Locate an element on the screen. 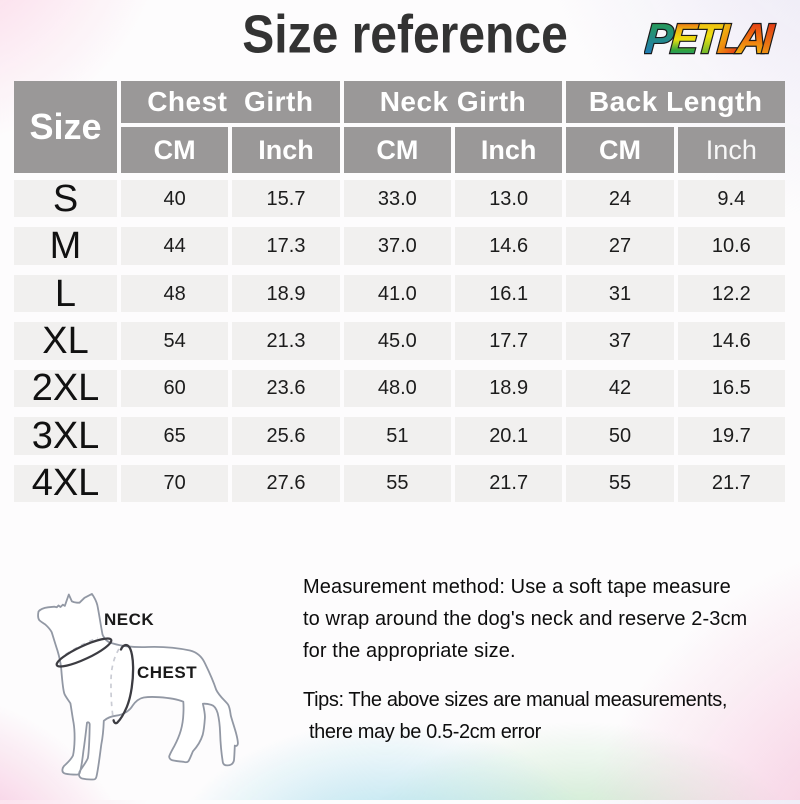  svg-text: E is located at coordinates (685, 38).